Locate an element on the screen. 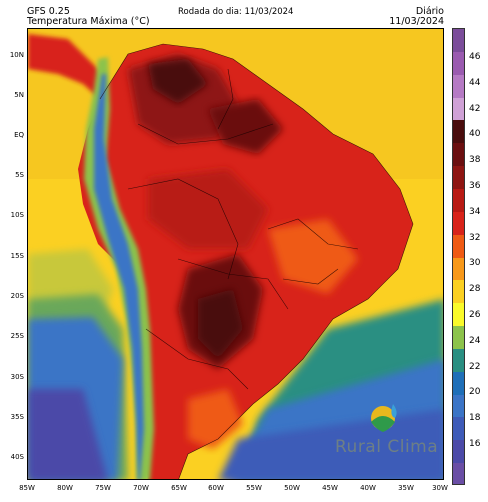 The height and width of the screenshot is (502, 488). logo-text: Rural Clima is located at coordinates (387, 447).